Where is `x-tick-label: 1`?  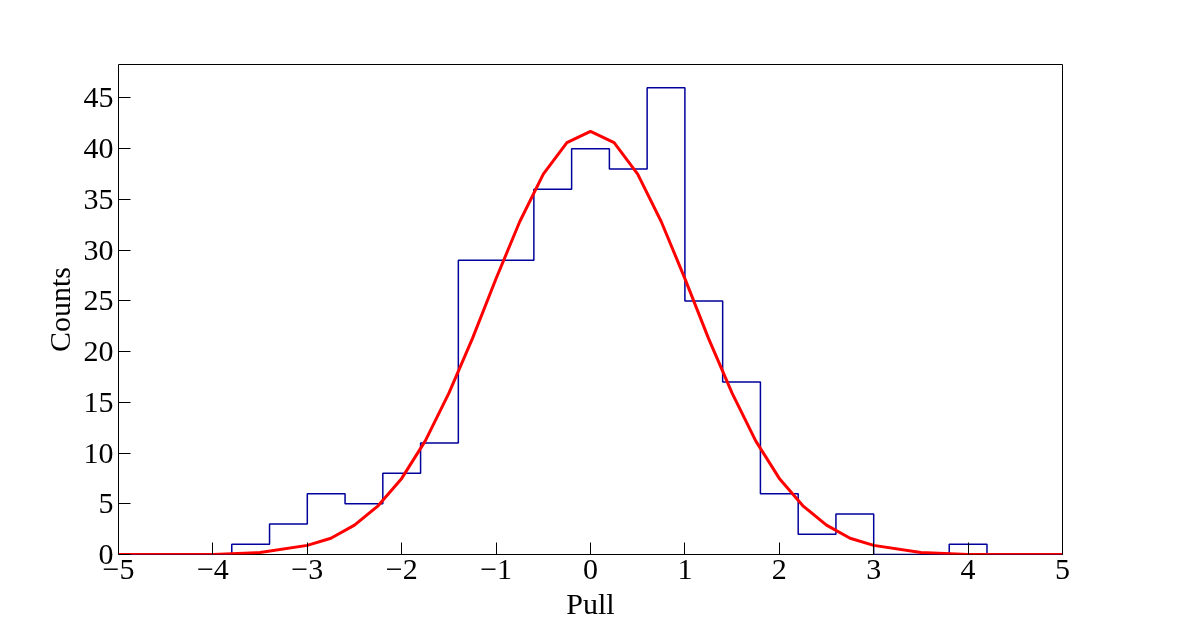
x-tick-label: 1 is located at coordinates (685, 568).